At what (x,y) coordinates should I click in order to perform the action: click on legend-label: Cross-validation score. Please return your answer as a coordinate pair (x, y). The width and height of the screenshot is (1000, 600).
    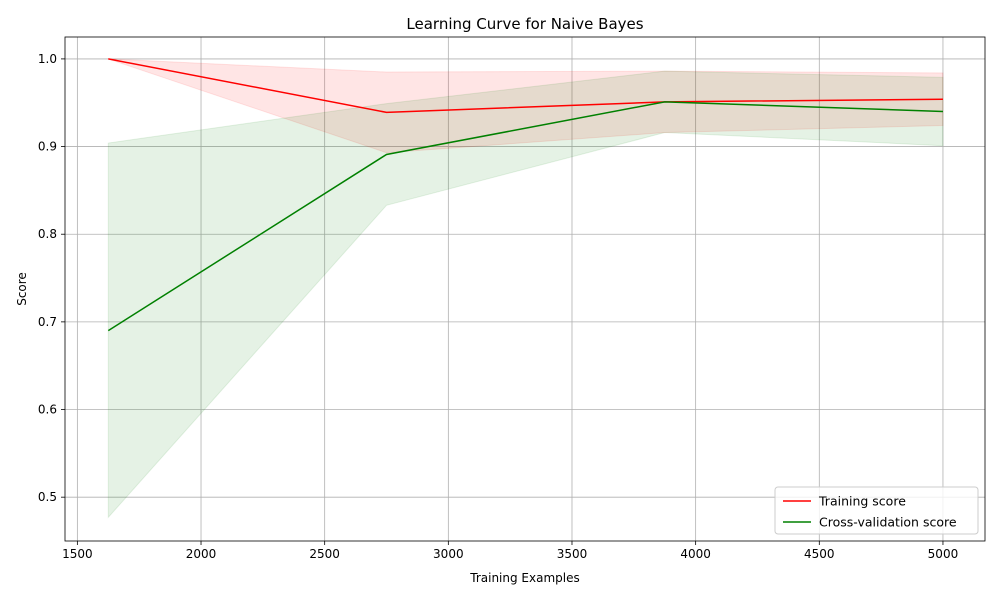
    Looking at the image, I should click on (888, 522).